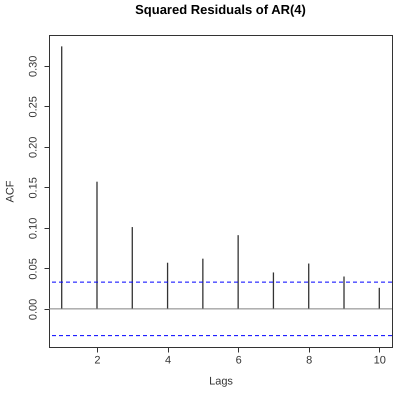 The image size is (400, 406). What do you see at coordinates (220, 9) in the screenshot?
I see `chart-title: Squared Residuals of AR(4)` at bounding box center [220, 9].